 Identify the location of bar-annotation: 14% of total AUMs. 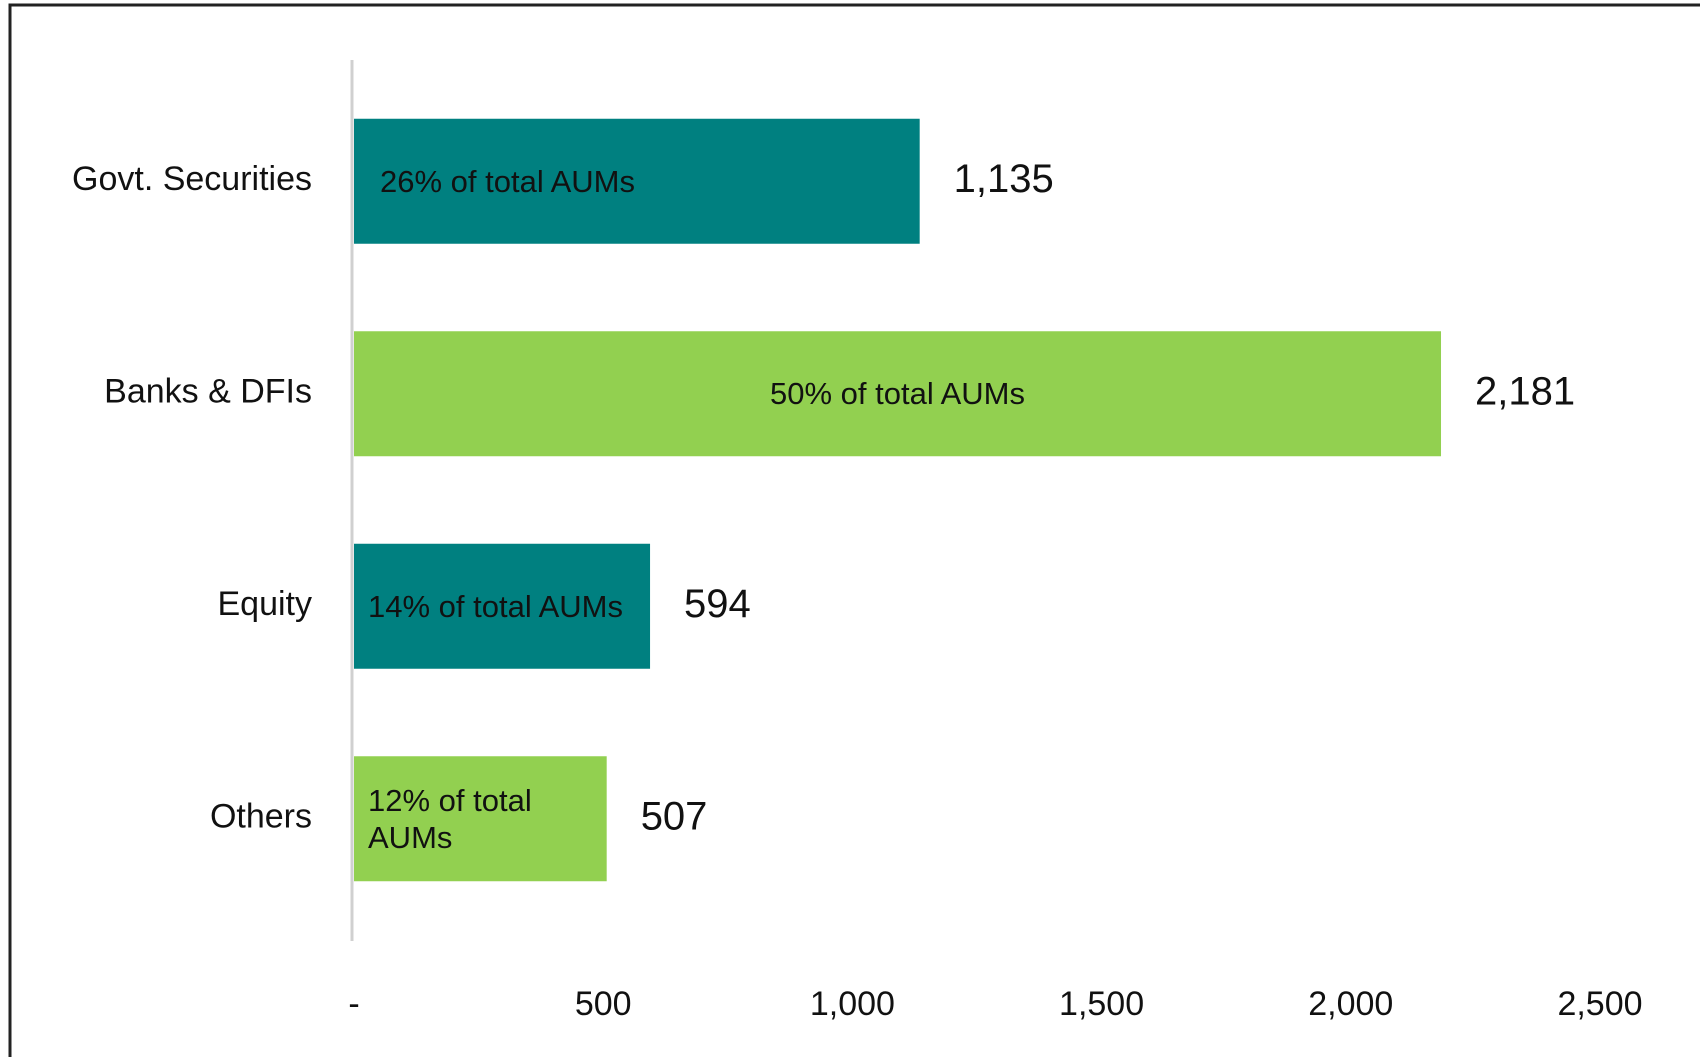
(496, 606).